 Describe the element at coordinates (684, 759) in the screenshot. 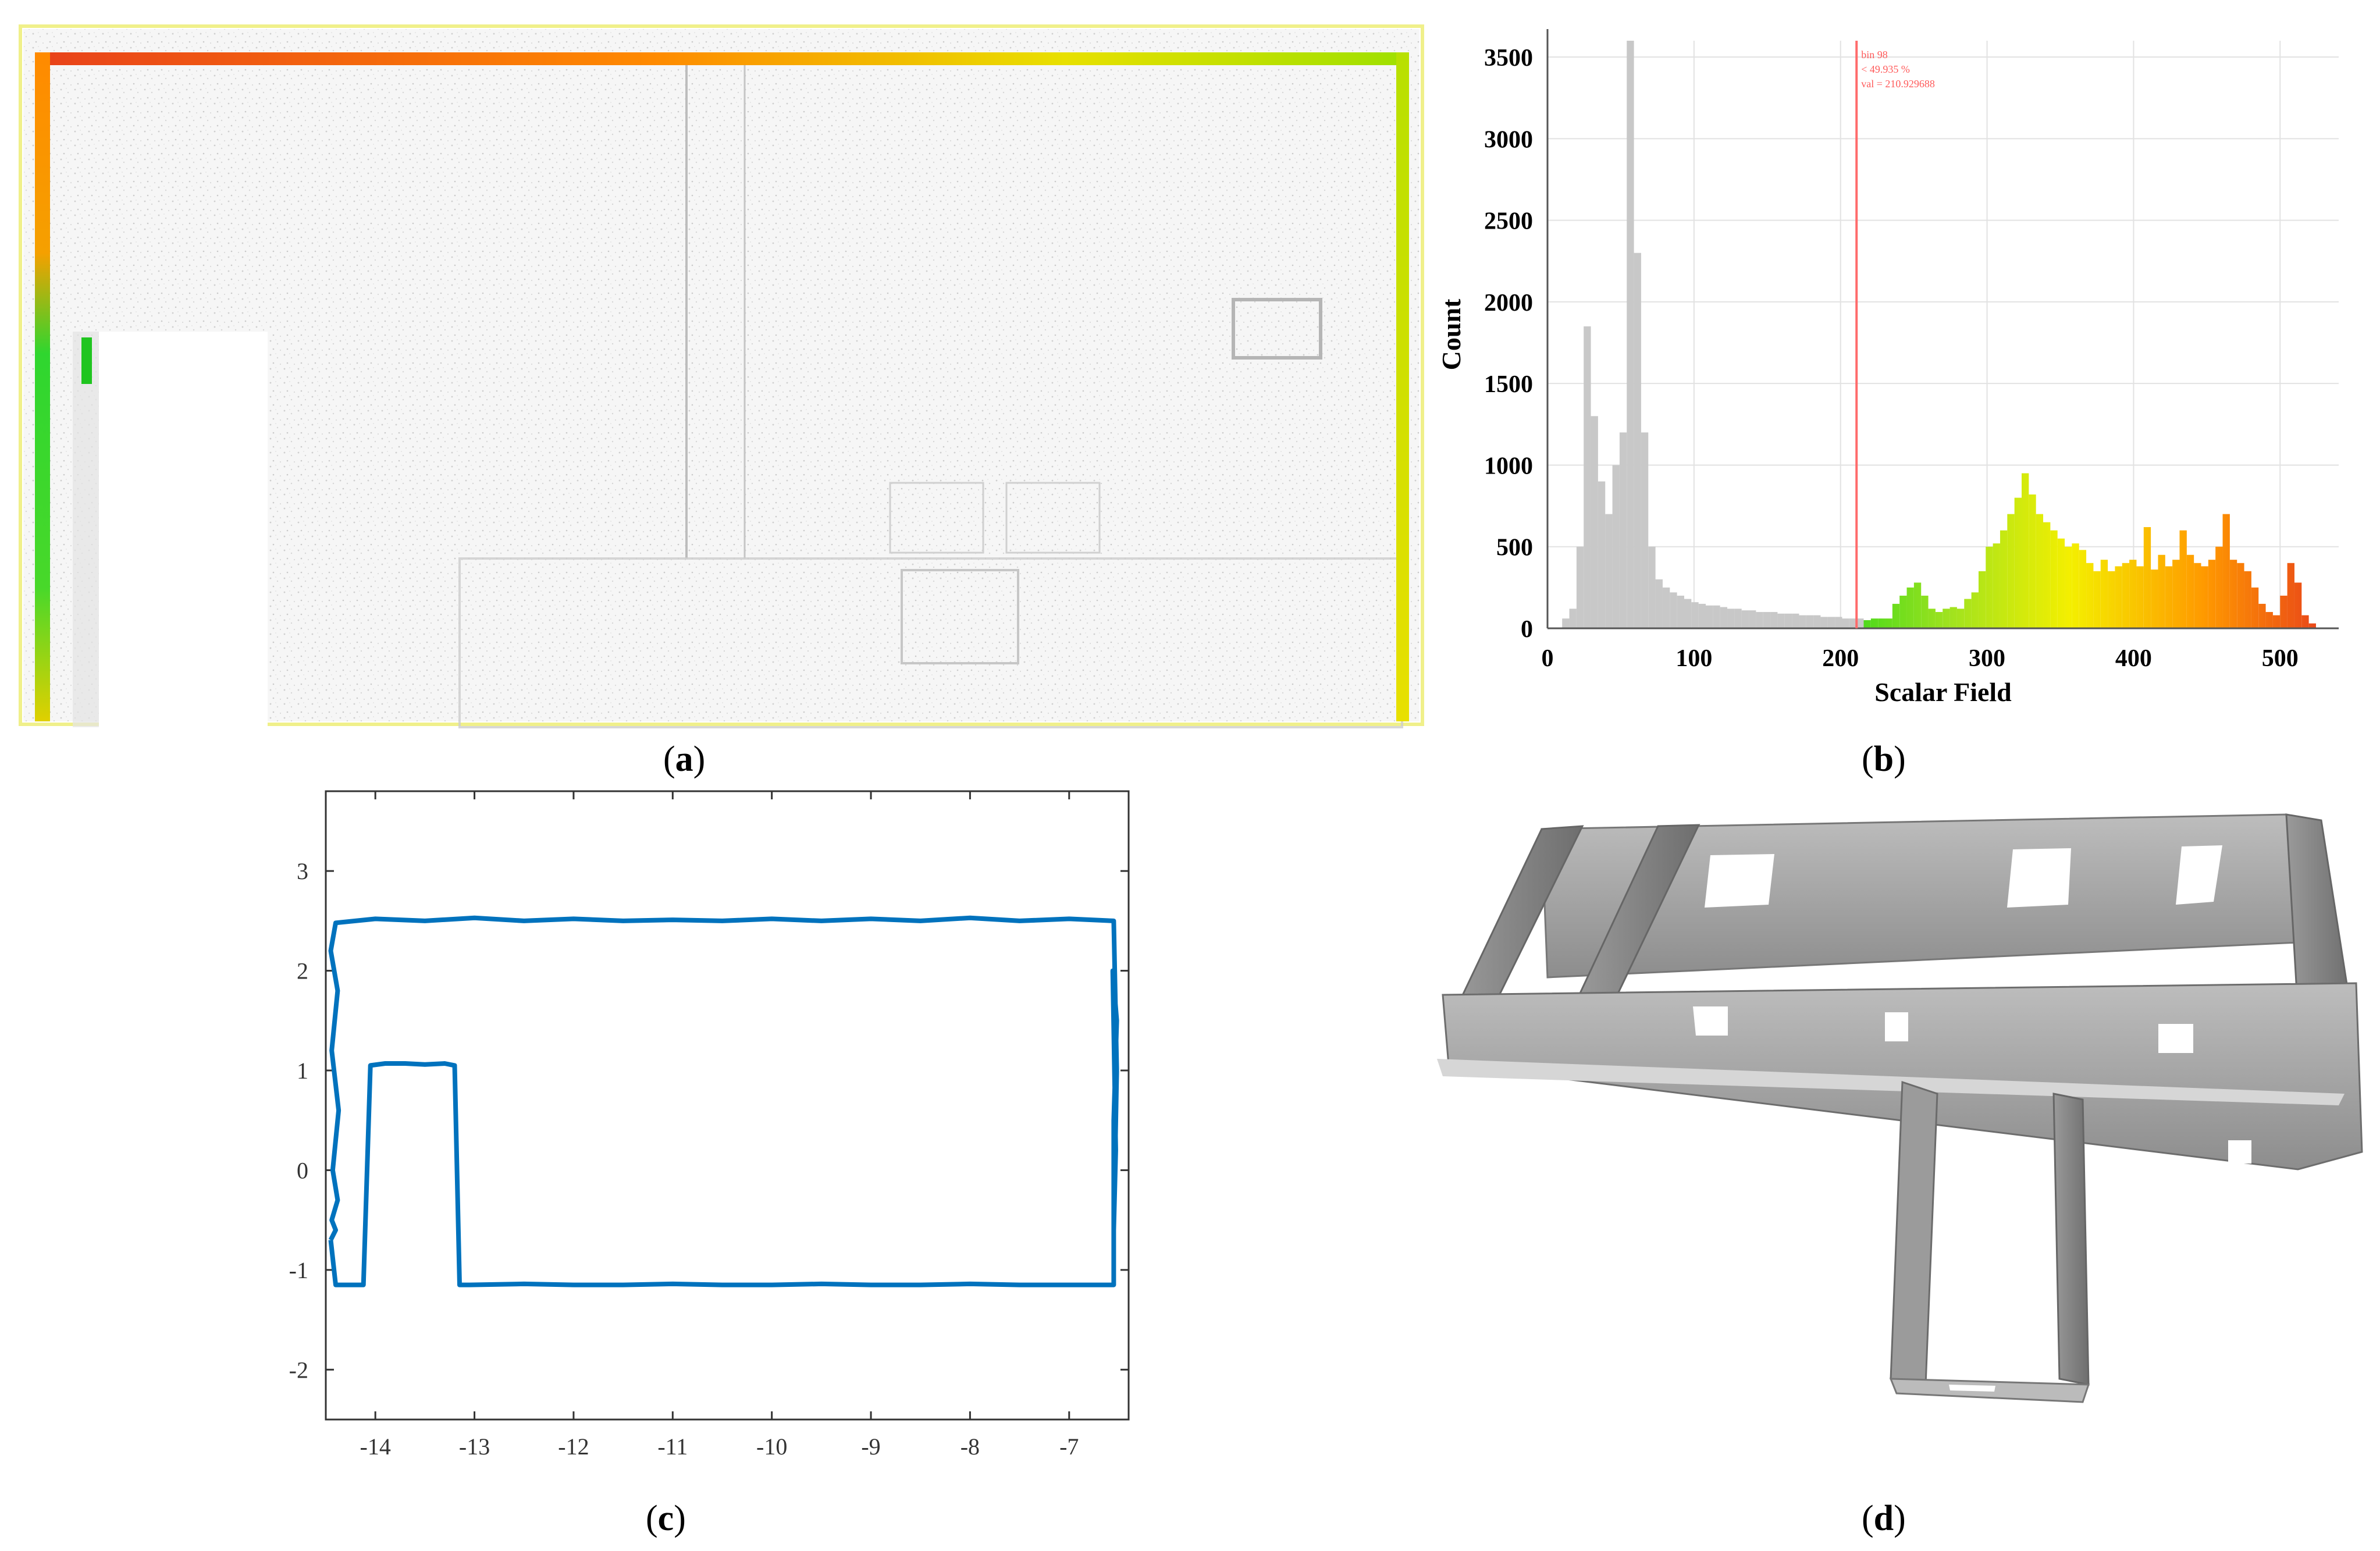

I see `caption-a: (a)` at that location.